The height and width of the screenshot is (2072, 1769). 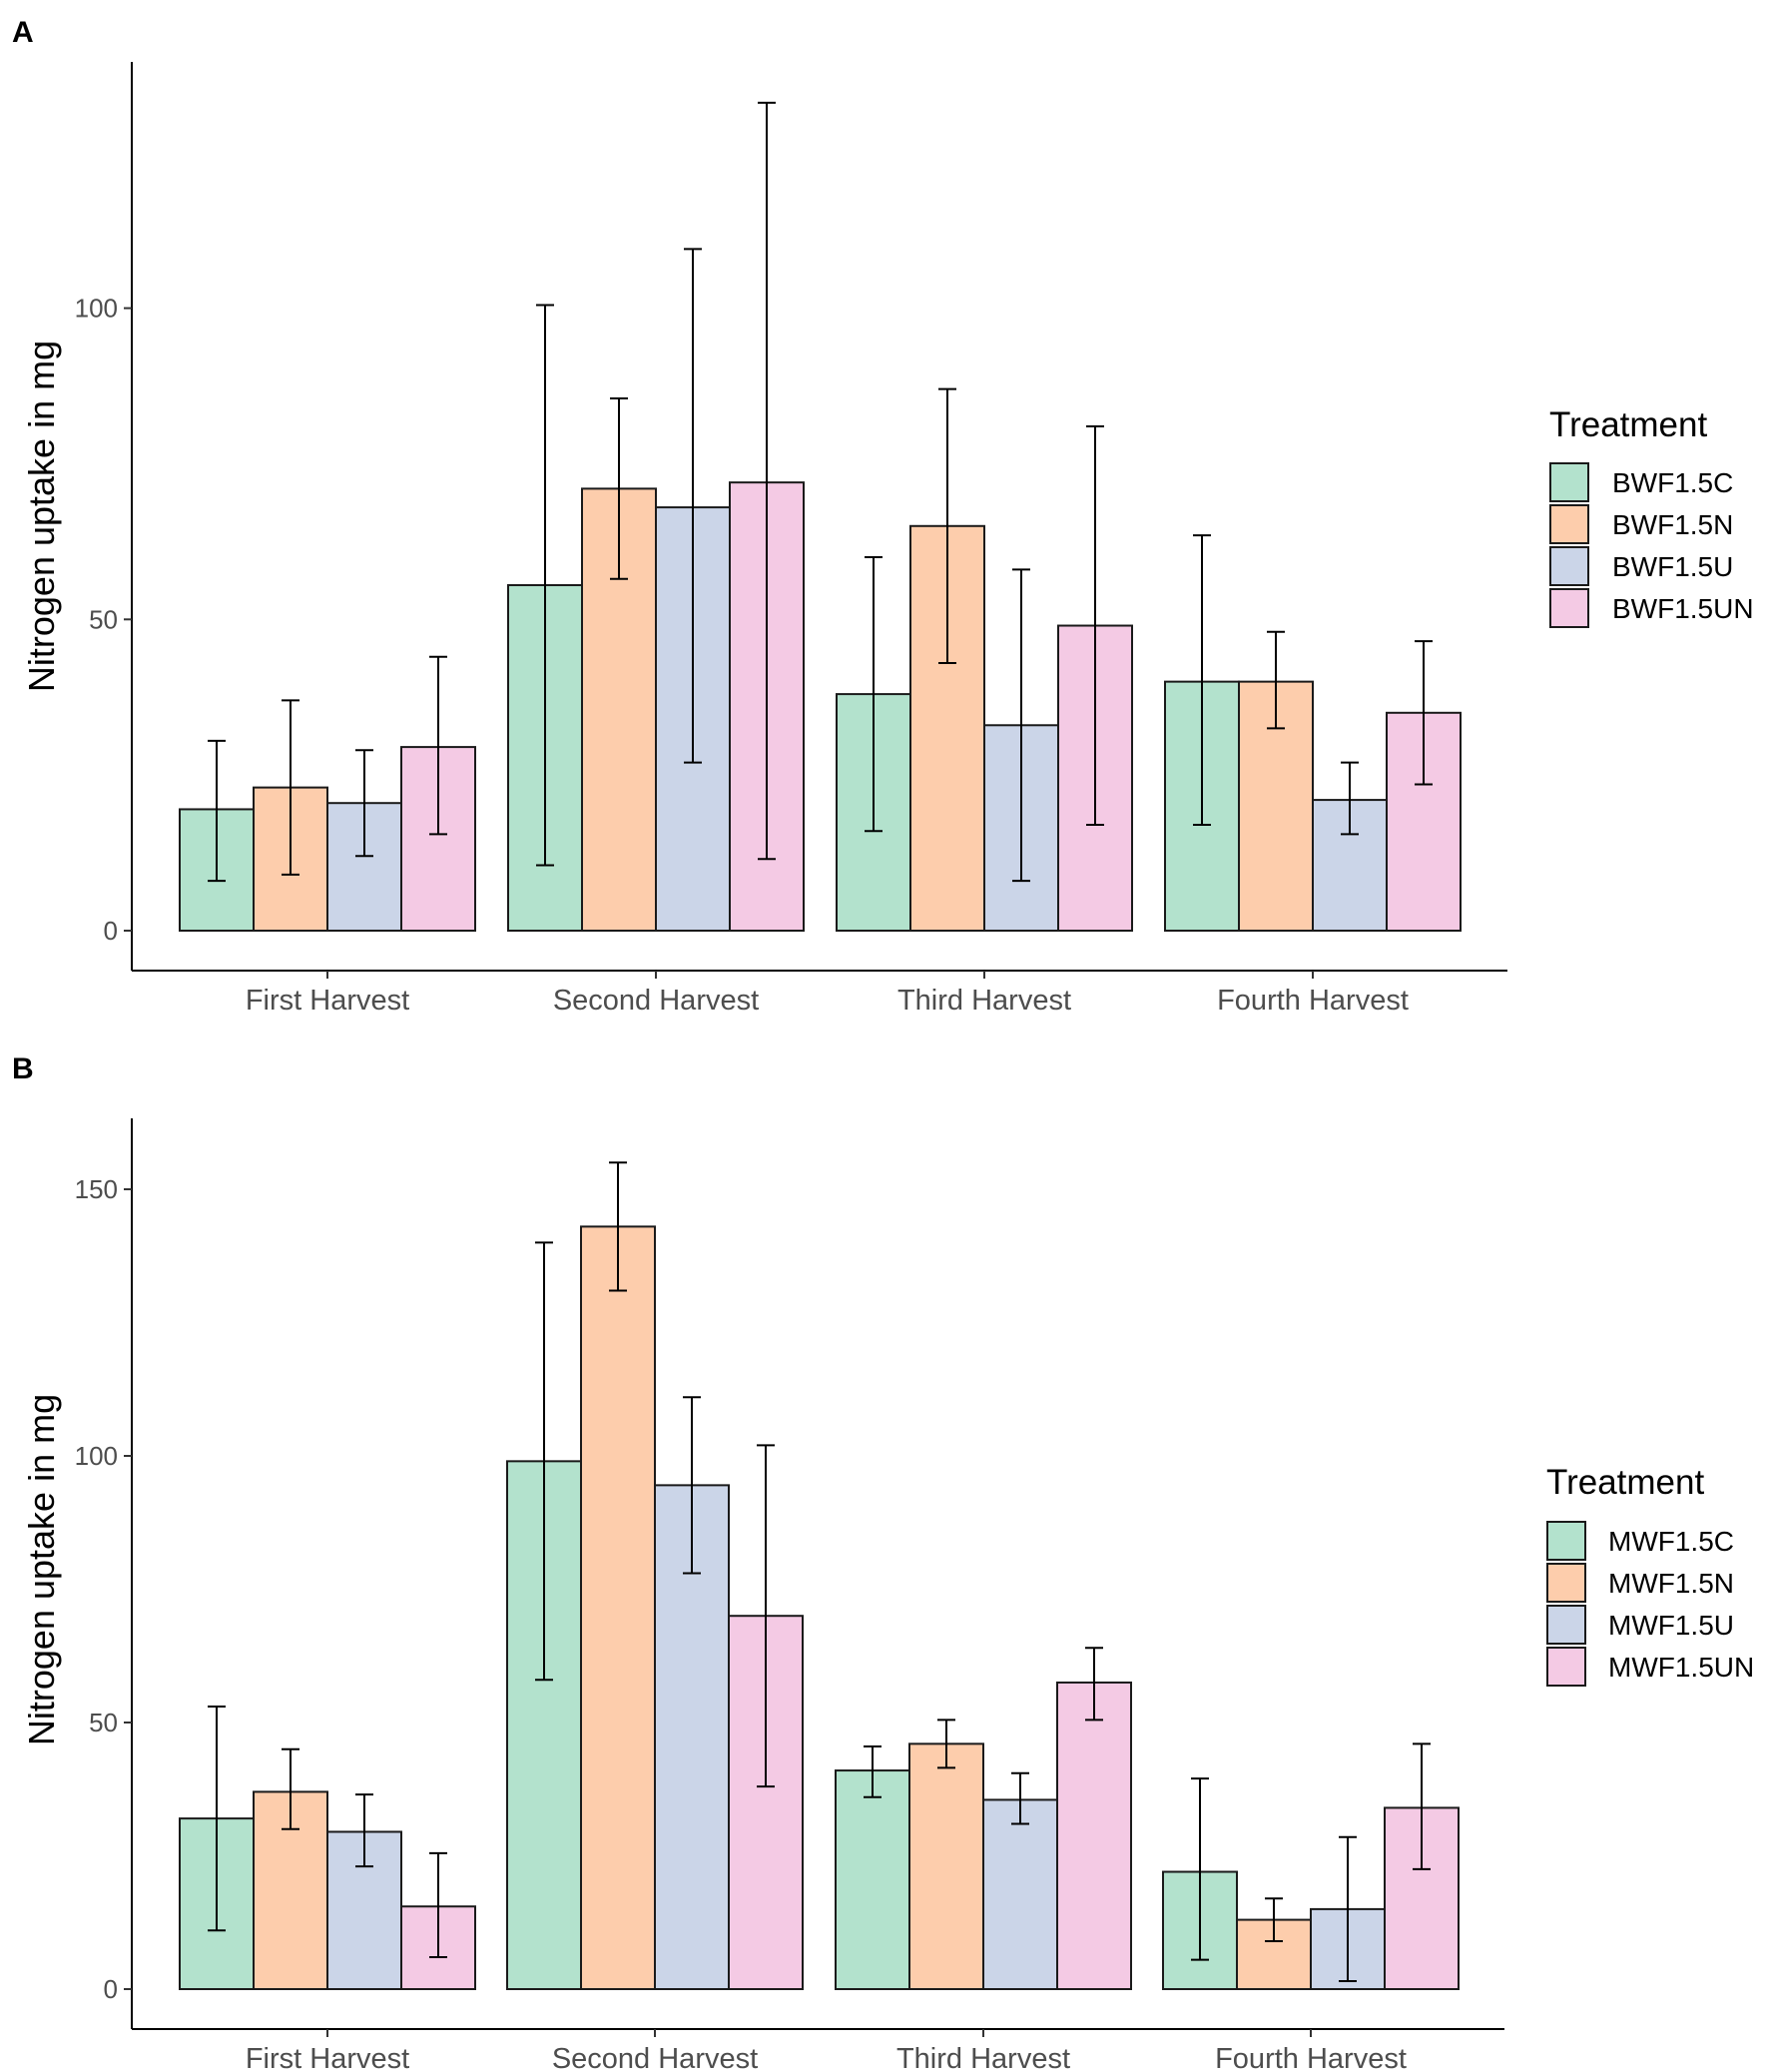 I want to click on bar-MWF1.5U-2, so click(x=1020, y=1895).